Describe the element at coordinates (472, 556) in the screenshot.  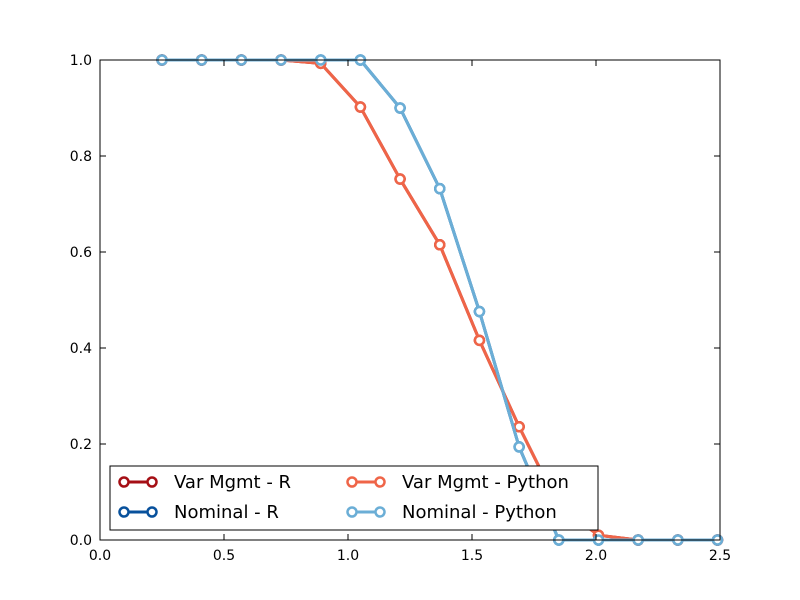
I see `x-tick-label: 1.5` at that location.